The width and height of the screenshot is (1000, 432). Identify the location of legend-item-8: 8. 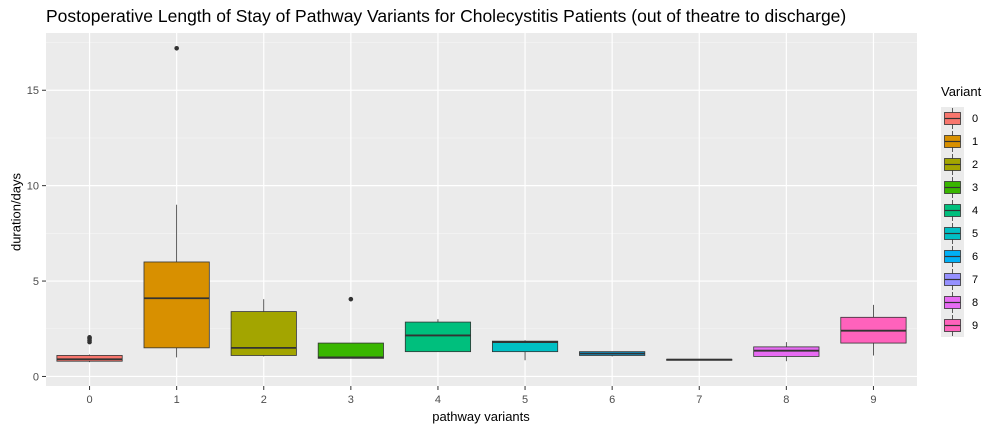
(961, 302).